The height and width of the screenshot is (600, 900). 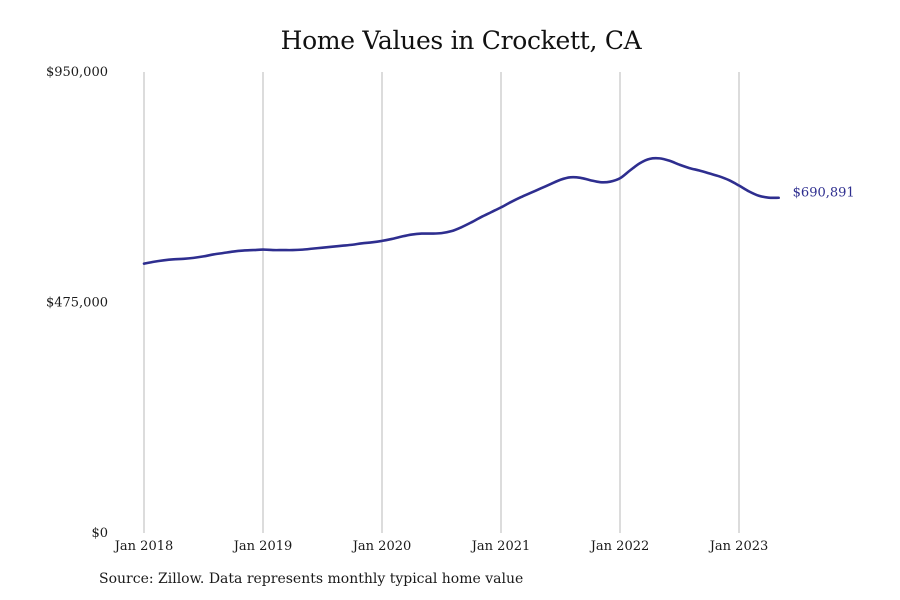 I want to click on x-tick-label: Jan 2019, so click(x=262, y=546).